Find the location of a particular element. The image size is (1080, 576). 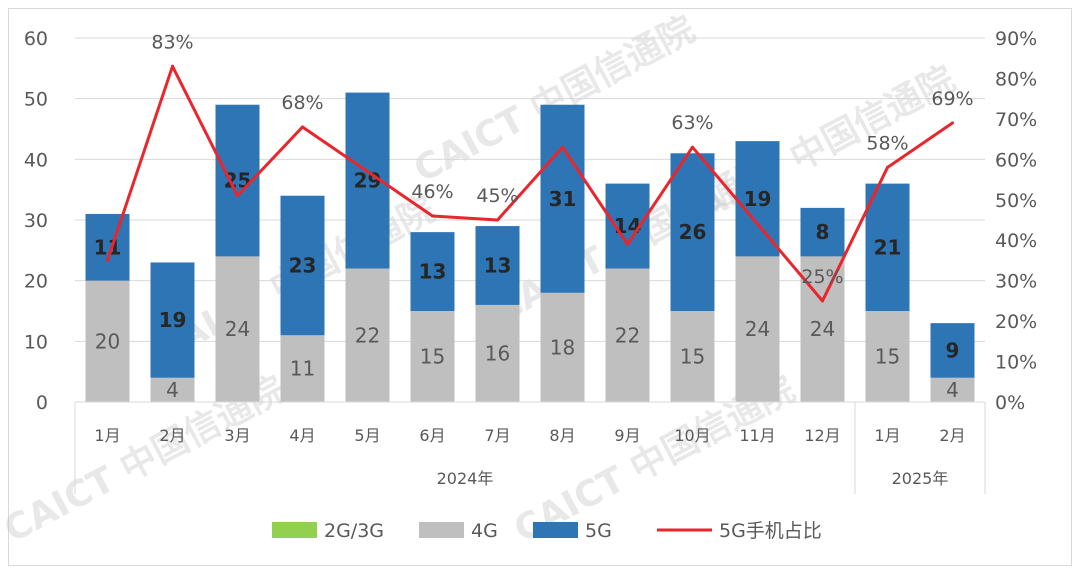

x-category-label: 3月 is located at coordinates (237, 435).